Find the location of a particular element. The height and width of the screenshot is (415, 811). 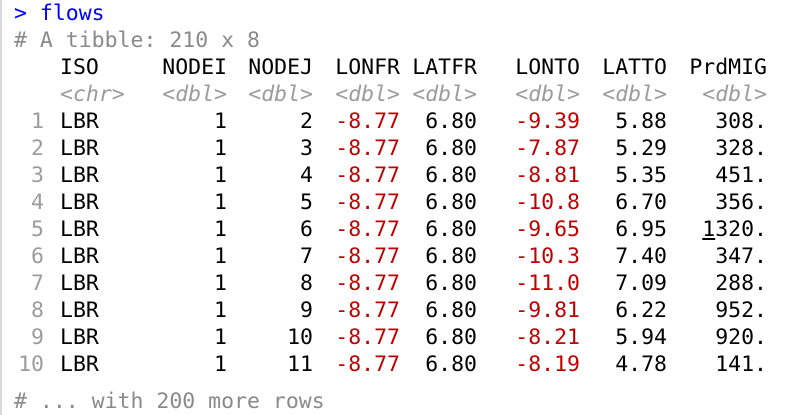

cell-prdmig: 920. is located at coordinates (741, 337).